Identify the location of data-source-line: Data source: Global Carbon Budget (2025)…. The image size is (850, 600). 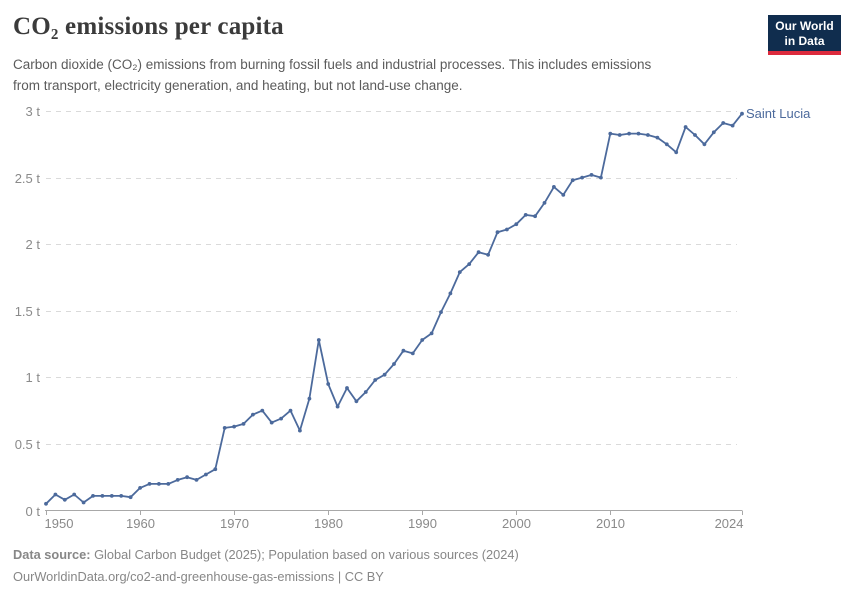
(266, 555).